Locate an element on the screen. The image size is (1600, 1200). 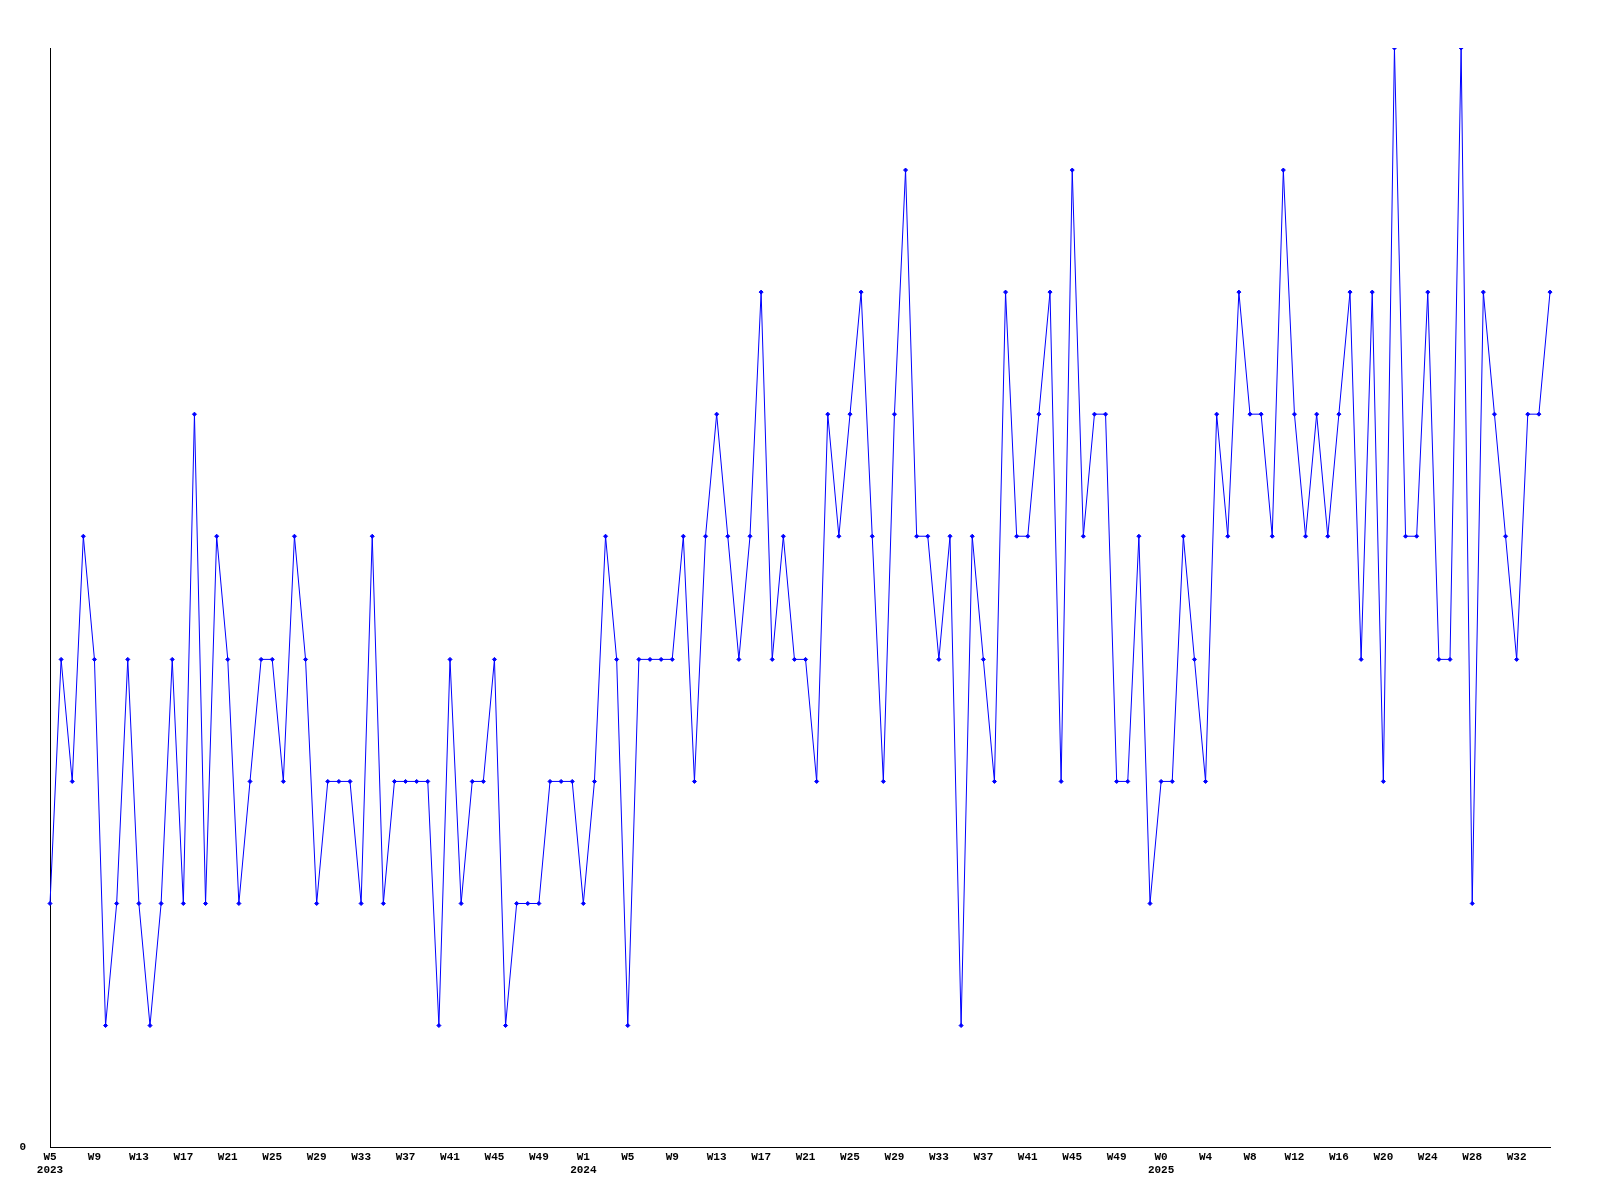
x-tick-label: W5 is located at coordinates (628, 1156).